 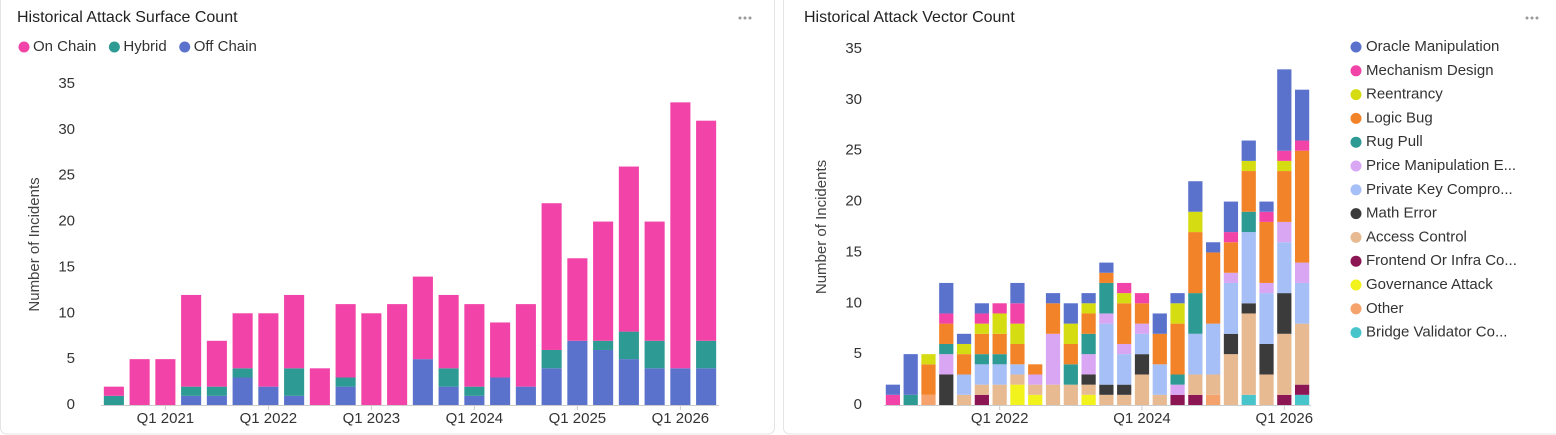 What do you see at coordinates (681, 418) in the screenshot?
I see `x-tick-label: Q1 2026` at bounding box center [681, 418].